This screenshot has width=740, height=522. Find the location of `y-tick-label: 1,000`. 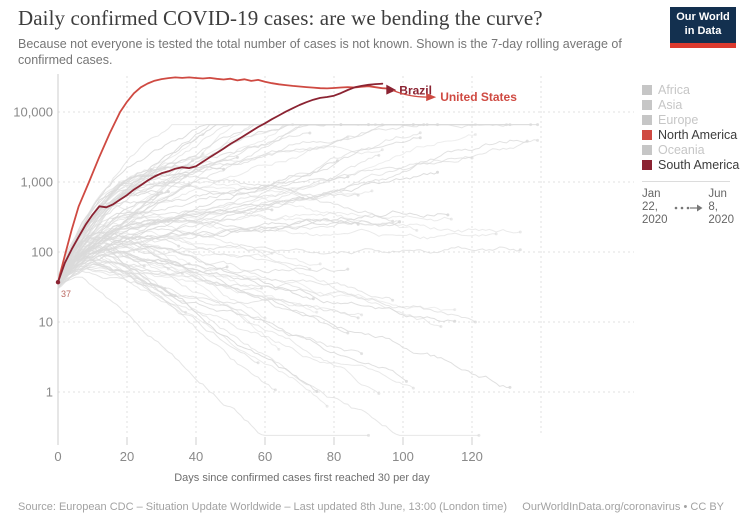

y-tick-label: 1,000 is located at coordinates (36, 182).